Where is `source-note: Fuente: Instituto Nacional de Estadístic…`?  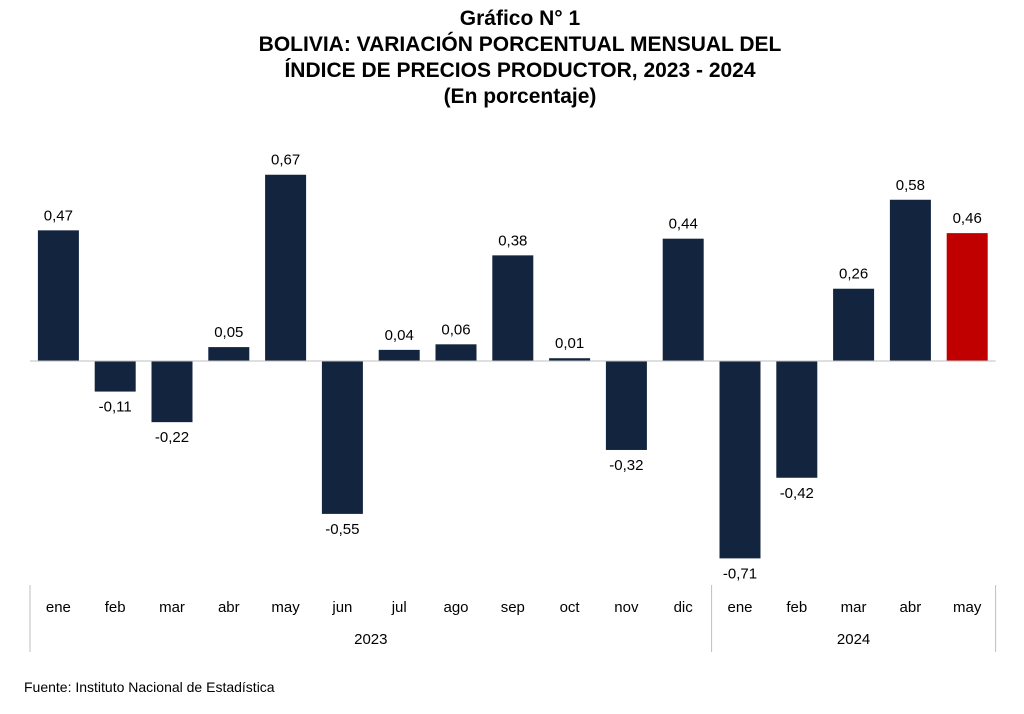
source-note: Fuente: Instituto Nacional de Estadístic… is located at coordinates (149, 687).